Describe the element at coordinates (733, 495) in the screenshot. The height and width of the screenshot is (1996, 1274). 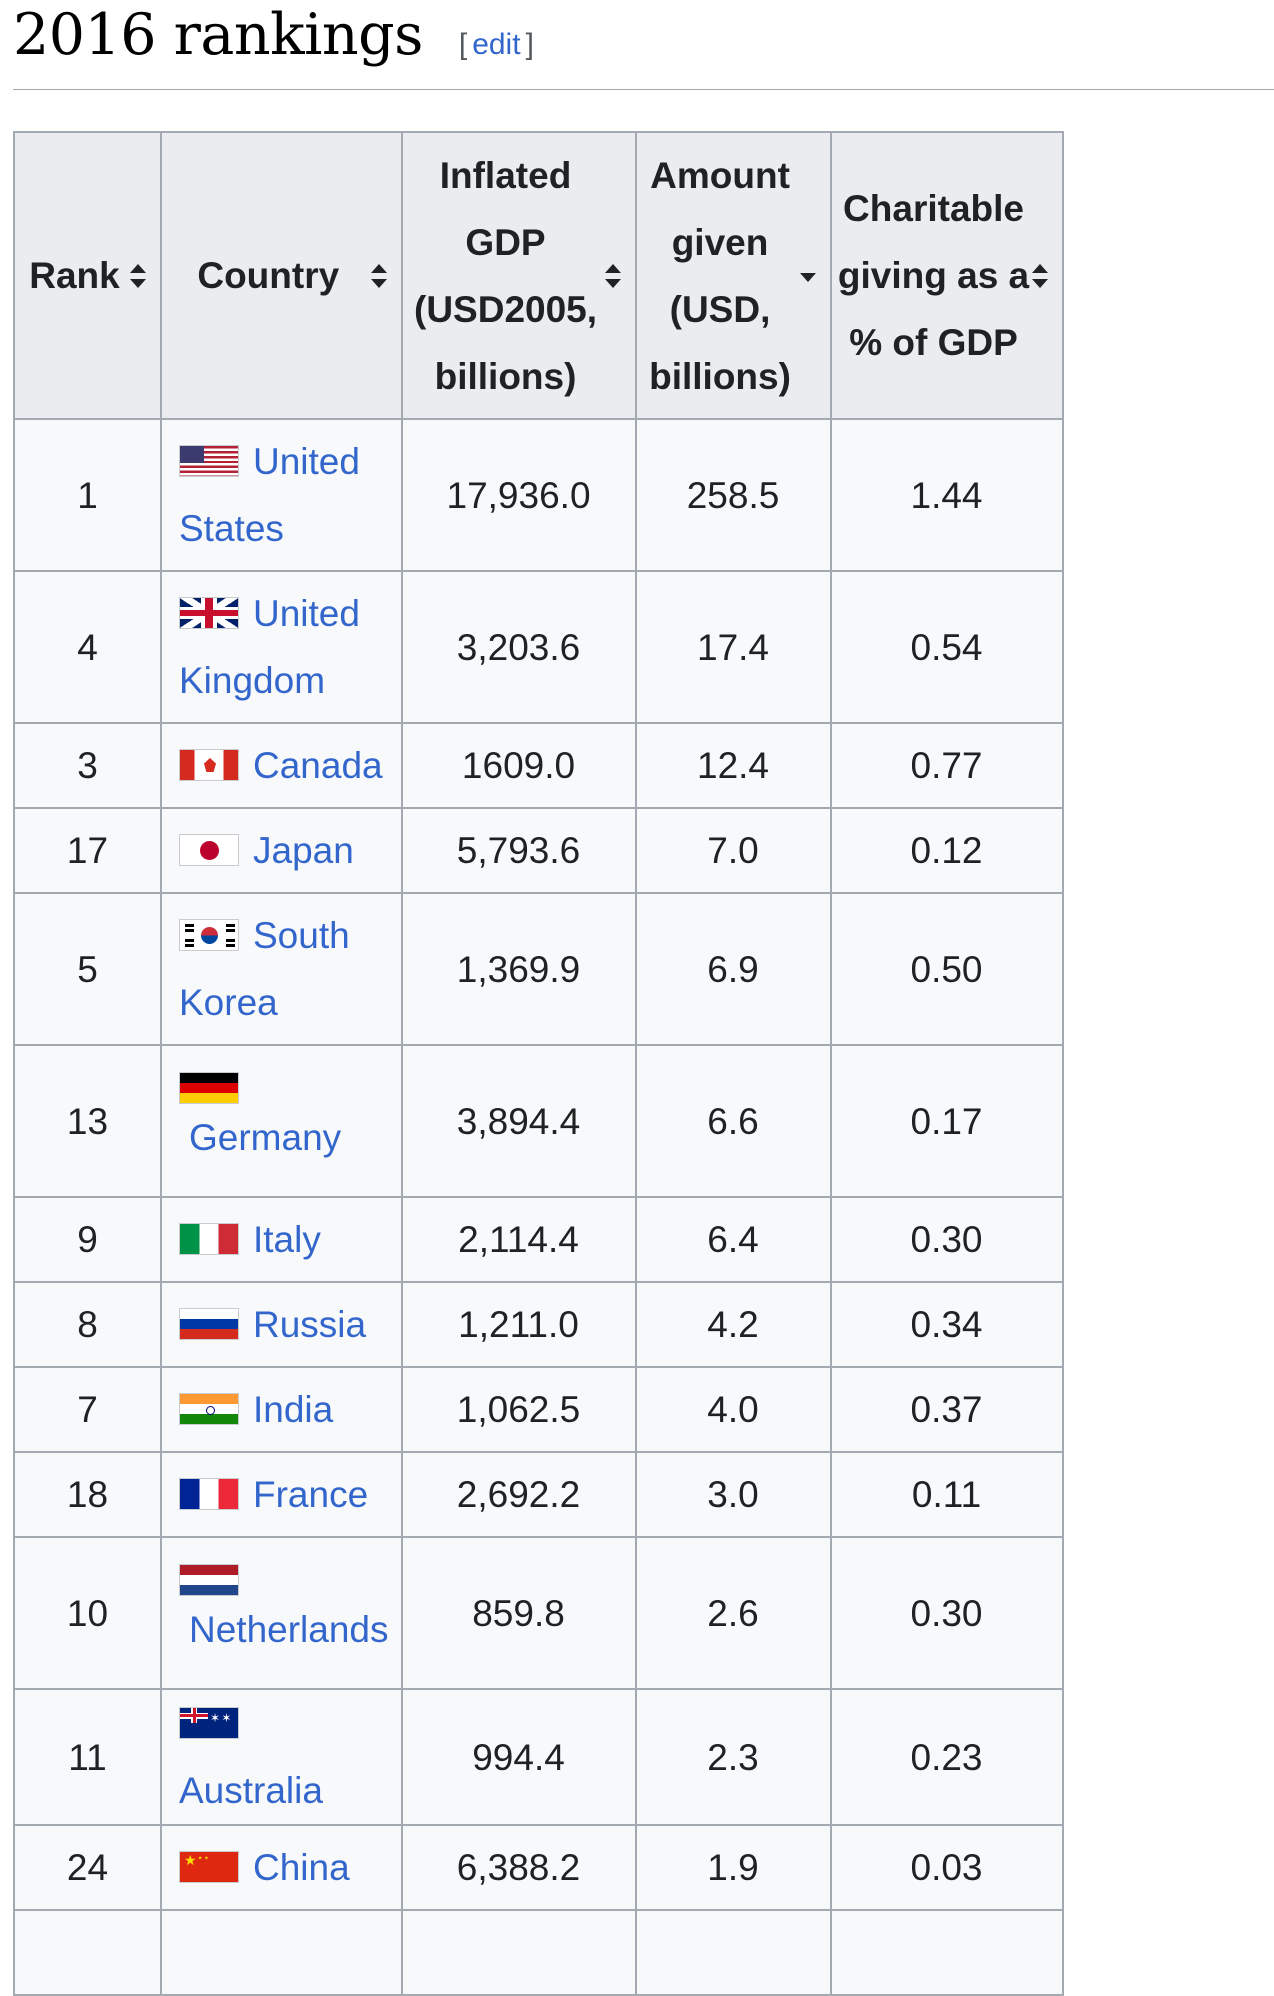
I see `amount-cell: 258.5` at that location.